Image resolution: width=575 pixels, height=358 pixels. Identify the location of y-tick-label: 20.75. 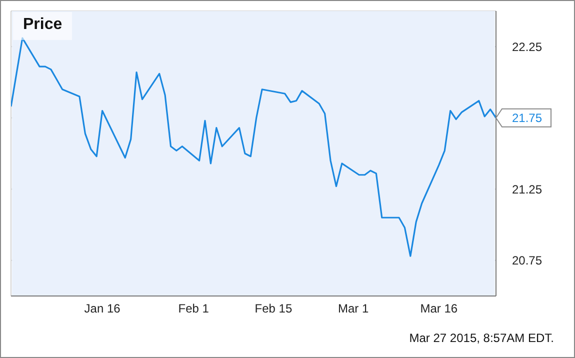
(527, 261).